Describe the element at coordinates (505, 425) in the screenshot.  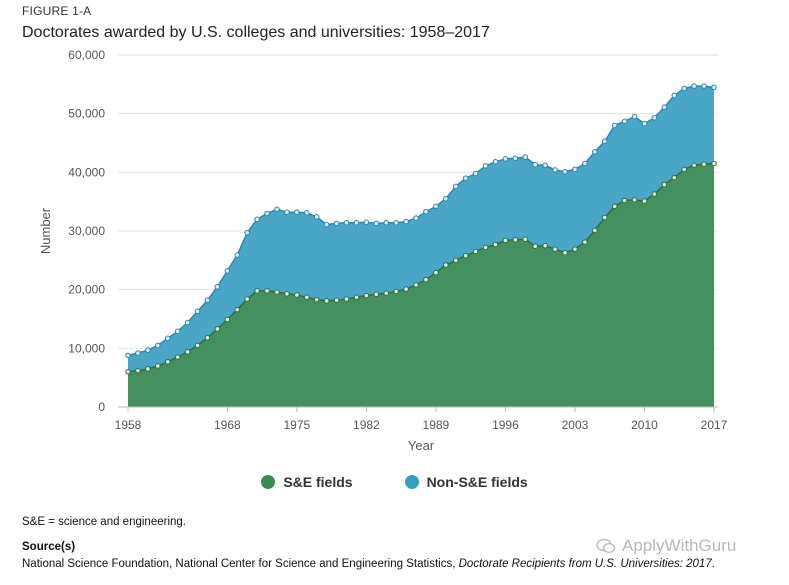
I see `x-tick-label: 1996` at that location.